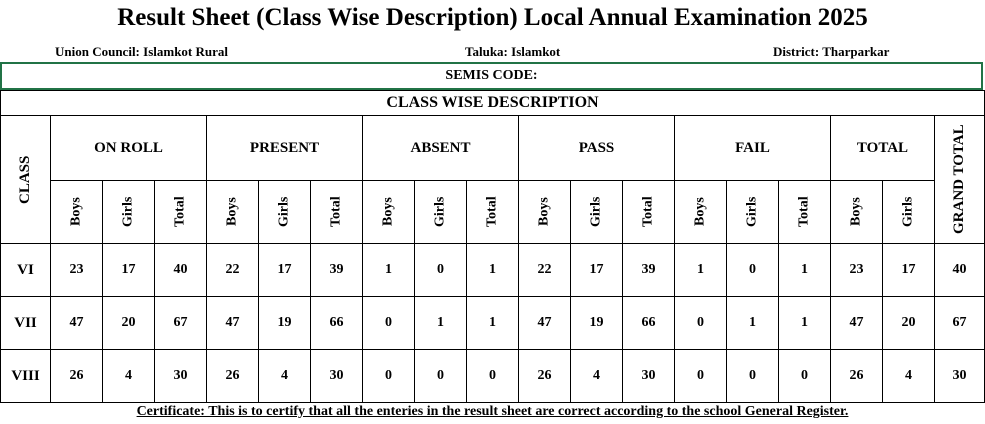 This screenshot has height=424, width=985. I want to click on label: District:, so click(796, 51).